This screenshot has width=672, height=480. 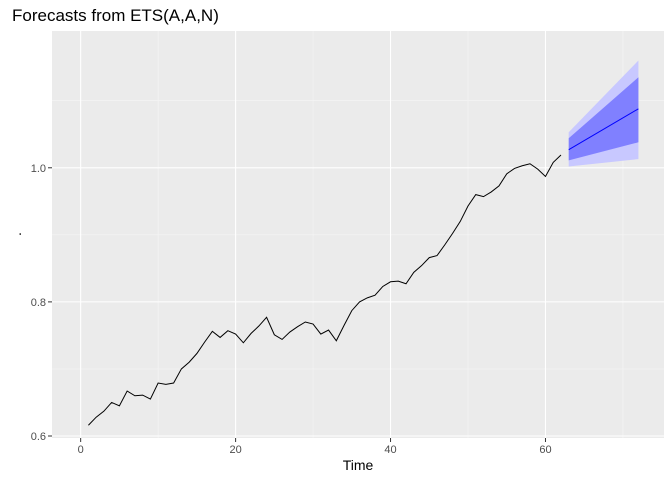 I want to click on y-tick-label: 1.0, so click(x=38, y=169).